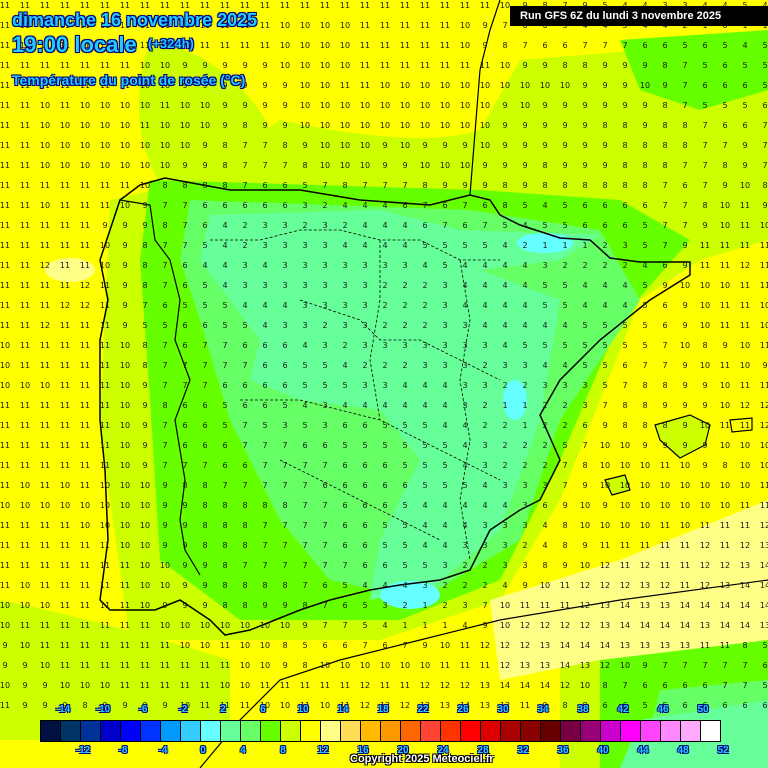  Describe the element at coordinates (223, 709) in the screenshot. I see `legend-label-top: 2` at that location.